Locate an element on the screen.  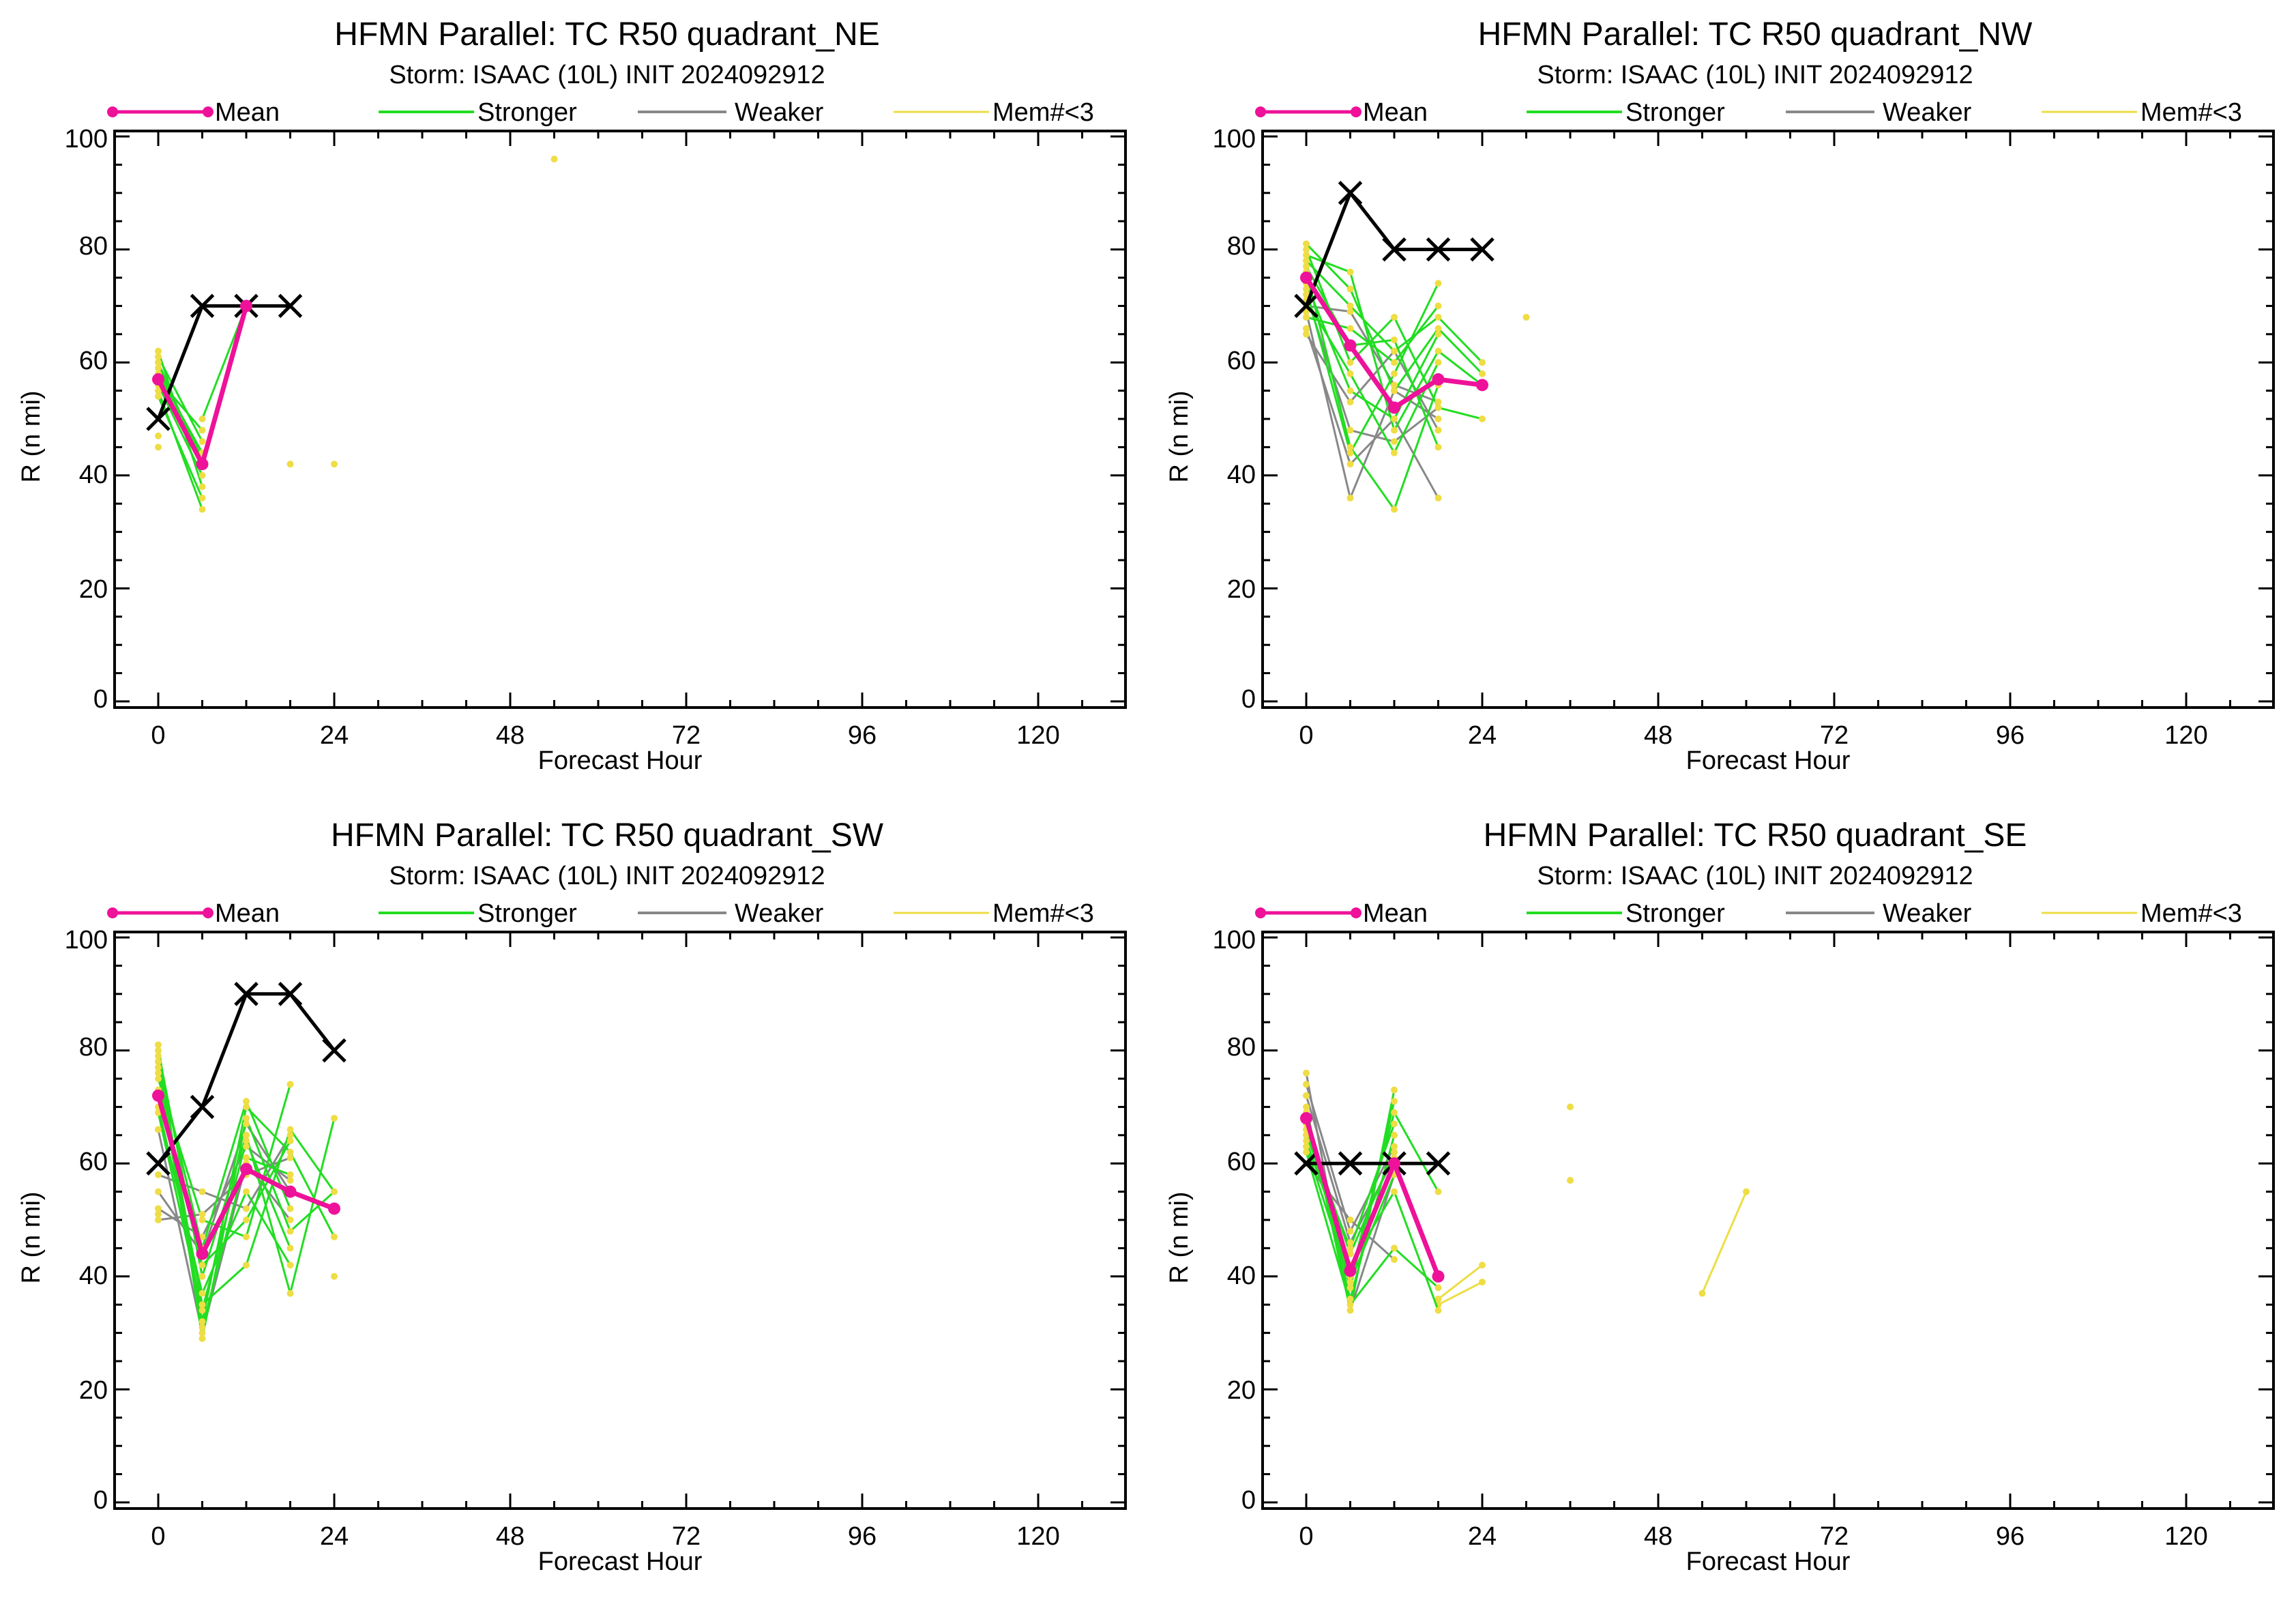
legend-mean-label: Mean is located at coordinates (1395, 914).